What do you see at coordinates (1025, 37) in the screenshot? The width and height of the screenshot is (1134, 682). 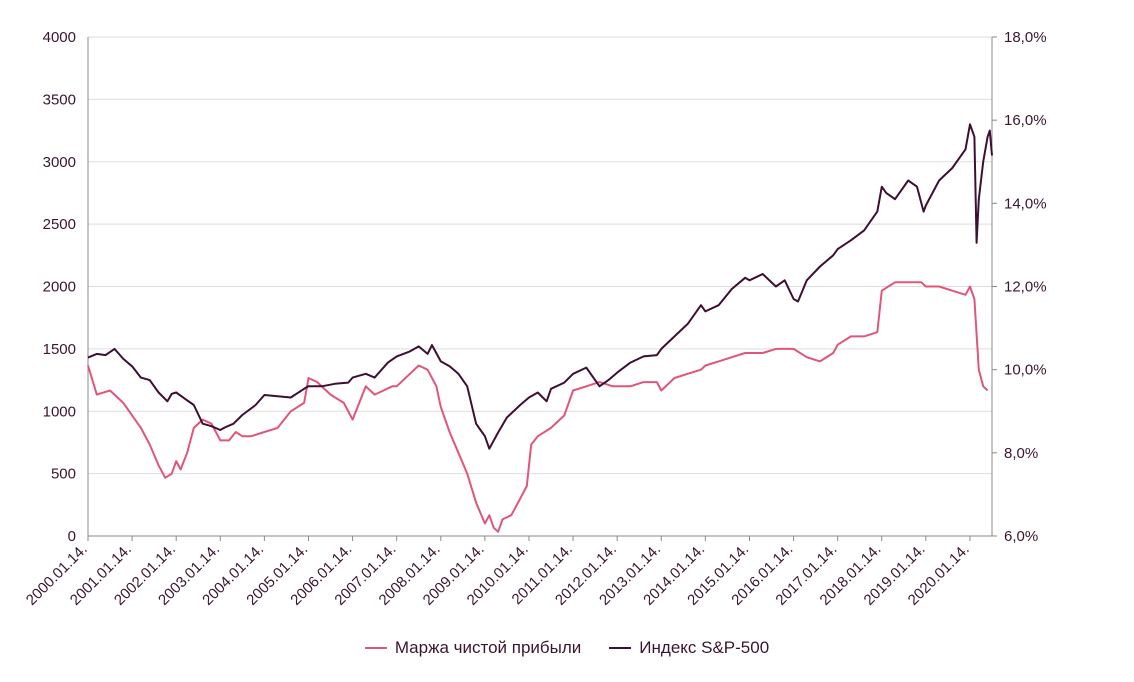 I see `y-right-tick-label: 18,0%` at bounding box center [1025, 37].